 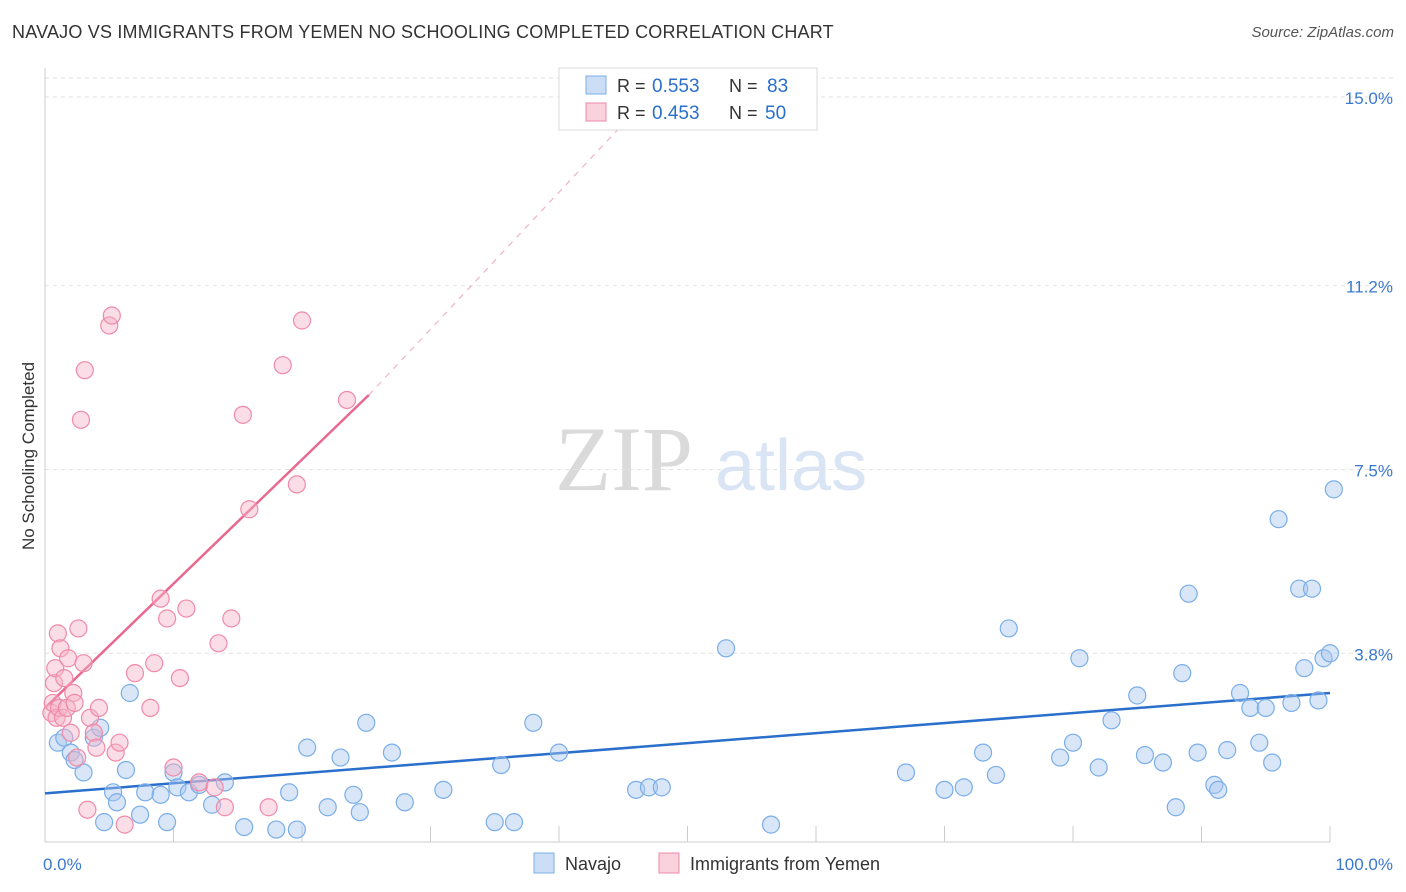 I want to click on x-tick-label-0: 0.0%, so click(x=62, y=864).